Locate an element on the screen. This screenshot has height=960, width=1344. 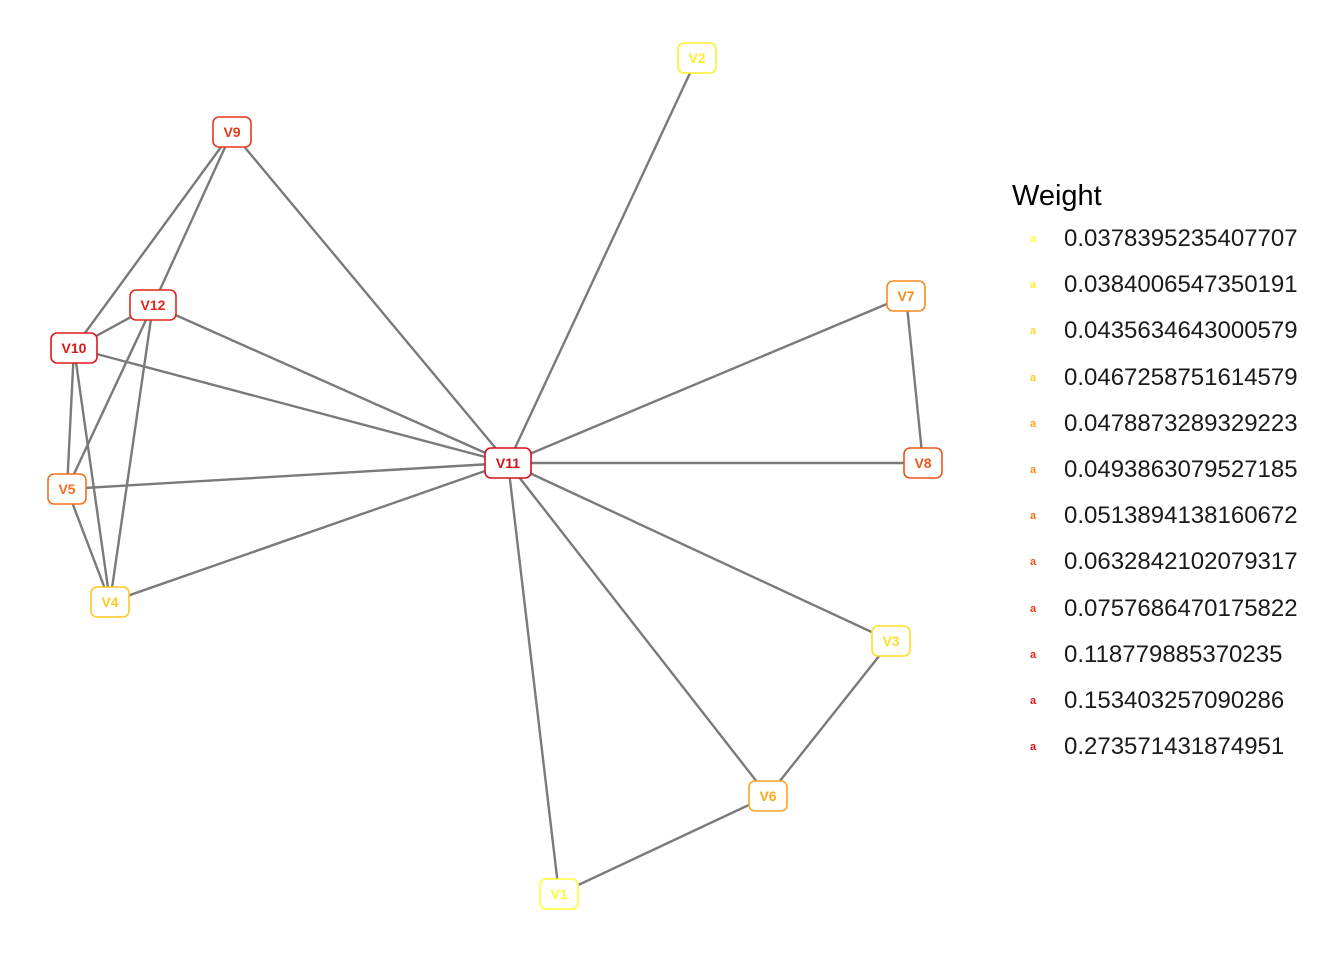
legend-item: a 0.0632842102079317 is located at coordinates (1155, 562).